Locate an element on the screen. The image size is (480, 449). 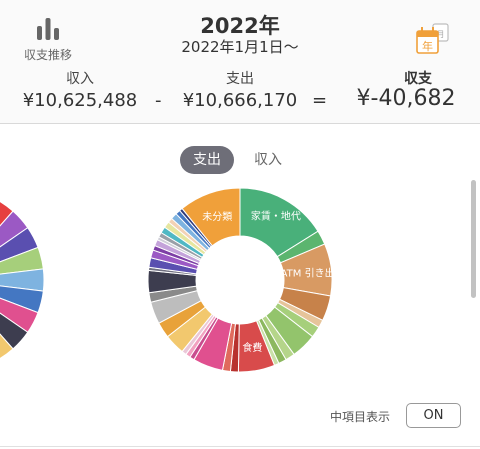
bar-chart-icon is located at coordinates (48, 29).